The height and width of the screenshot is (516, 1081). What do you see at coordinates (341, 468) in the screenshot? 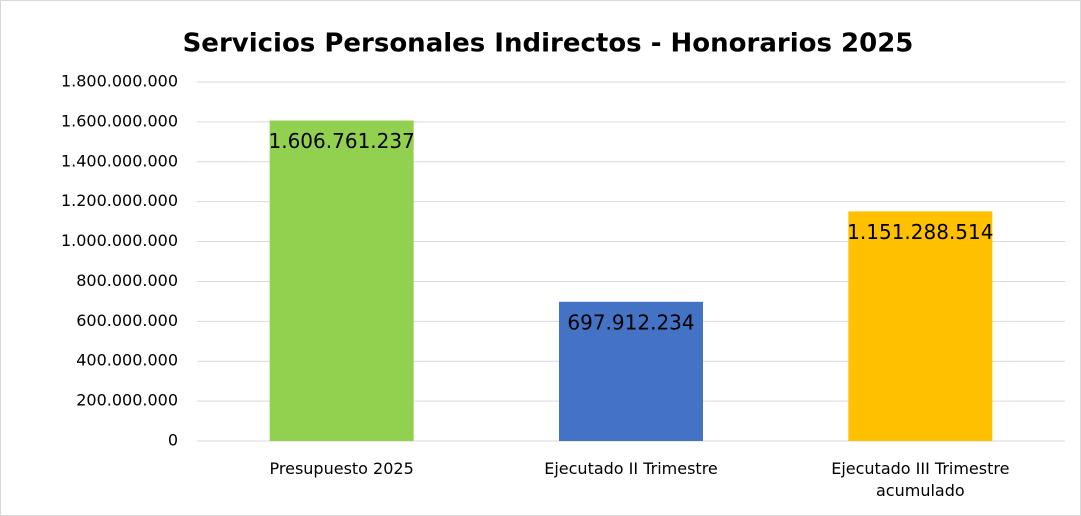
I see `x-tick-label: Presupuesto 2025` at bounding box center [341, 468].